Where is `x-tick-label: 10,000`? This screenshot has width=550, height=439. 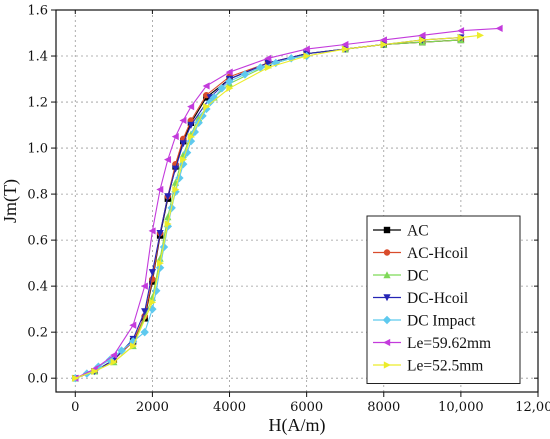
x-tick-label: 10,000 is located at coordinates (461, 407).